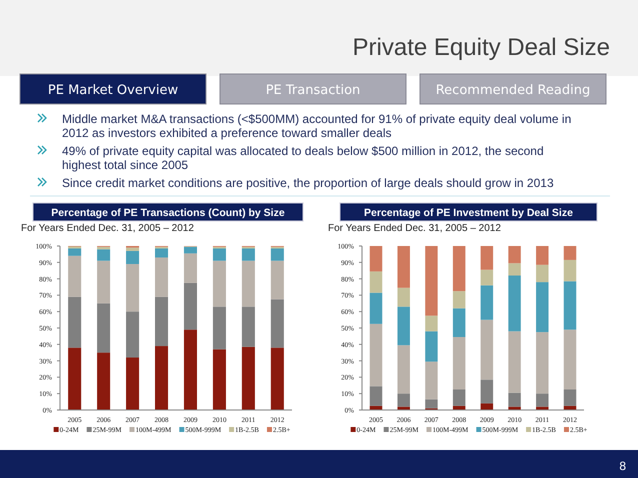  Describe the element at coordinates (113, 90) in the screenshot. I see `text: PE Market Overview` at that location.